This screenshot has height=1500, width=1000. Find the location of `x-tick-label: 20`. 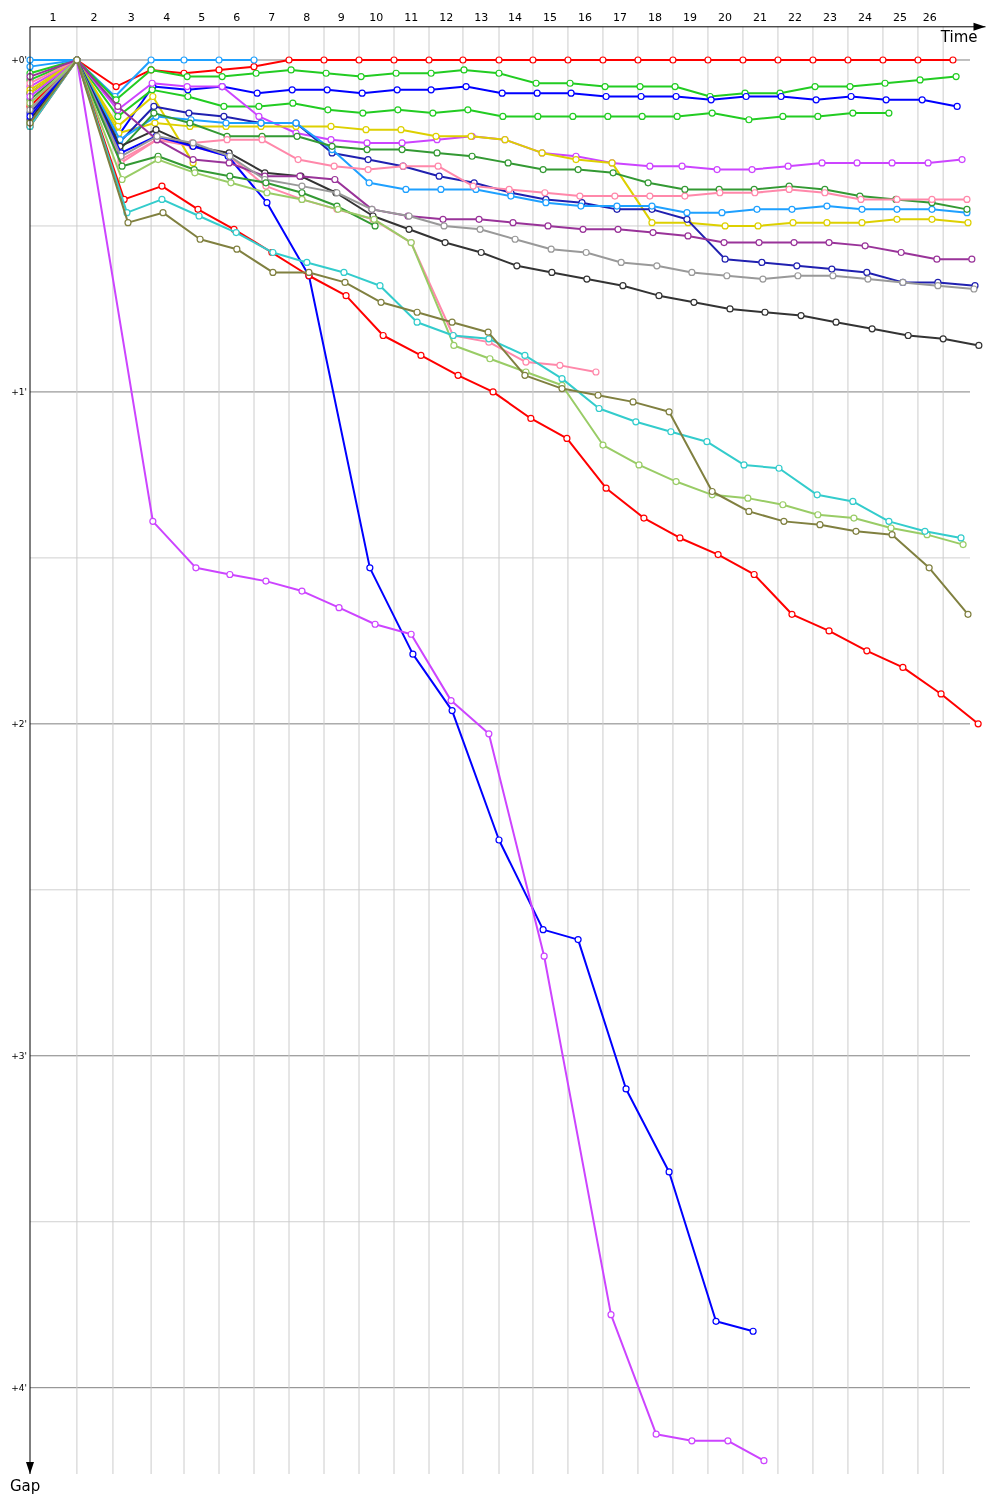

x-tick-label: 20 is located at coordinates (725, 17).